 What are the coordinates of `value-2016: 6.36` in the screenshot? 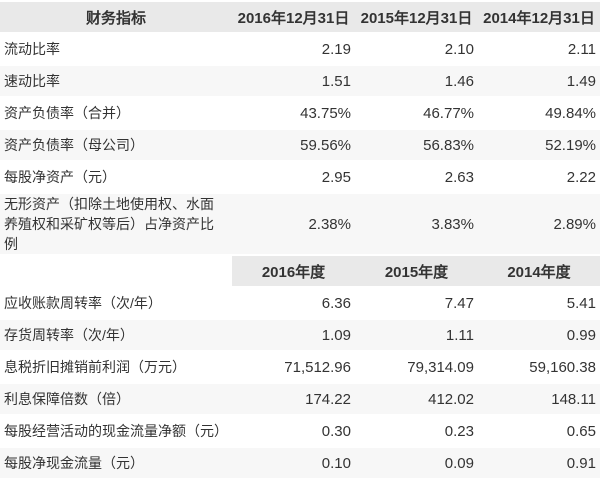 It's located at (293, 303).